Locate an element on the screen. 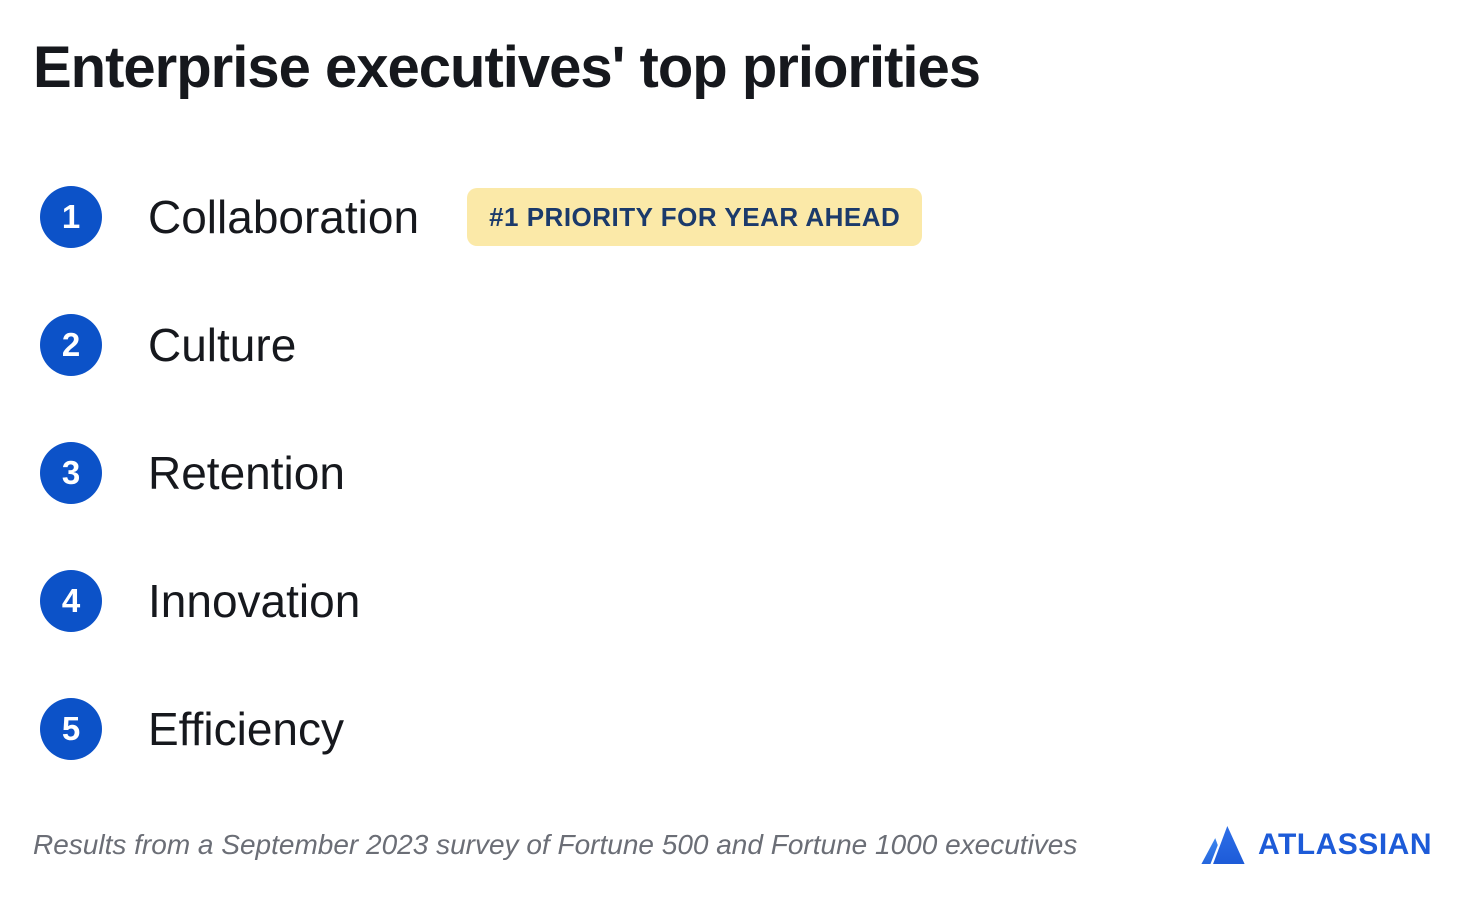 Image resolution: width=1480 pixels, height=906 pixels. priority-label: Collaboration is located at coordinates (284, 217).